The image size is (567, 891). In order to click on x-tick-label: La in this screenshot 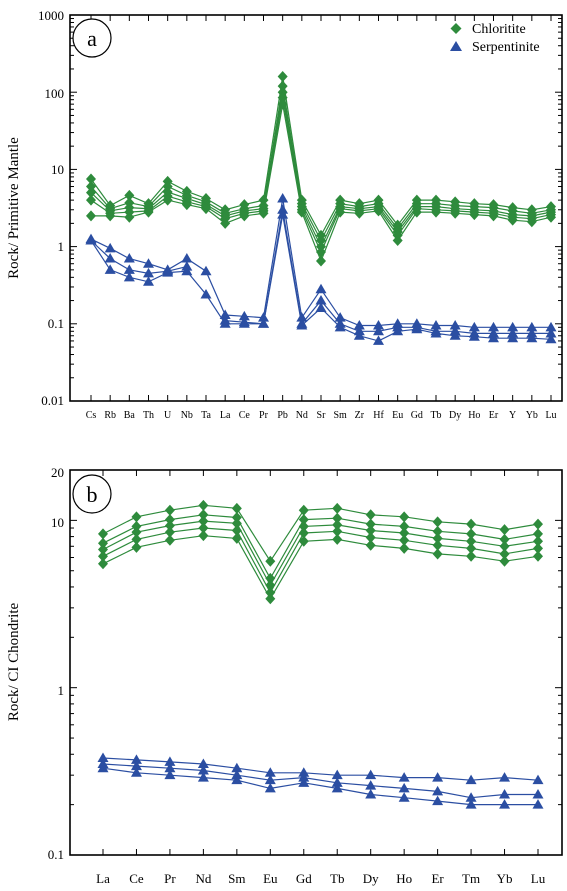, I will do `click(225, 415)`.